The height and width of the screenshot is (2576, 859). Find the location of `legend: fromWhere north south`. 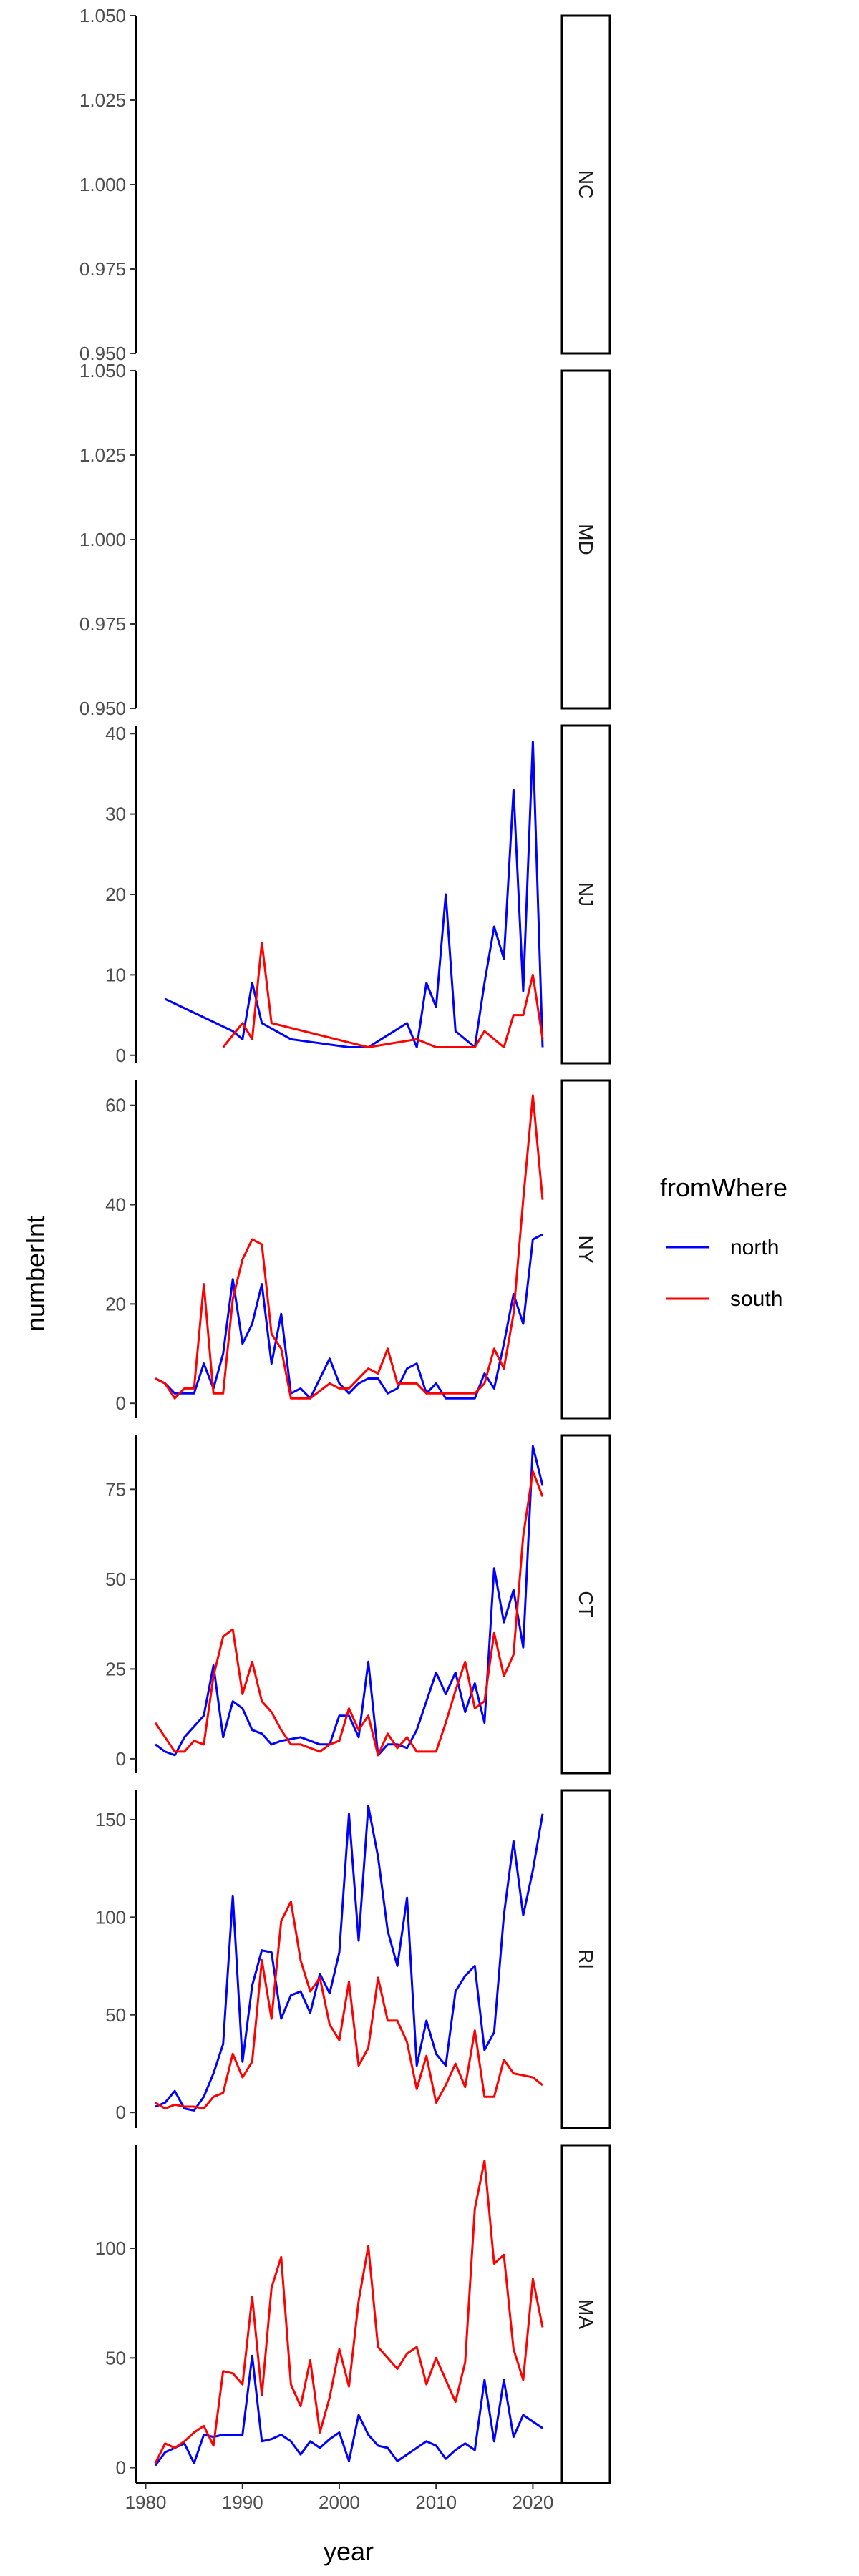

legend: fromWhere north south is located at coordinates (723, 1242).